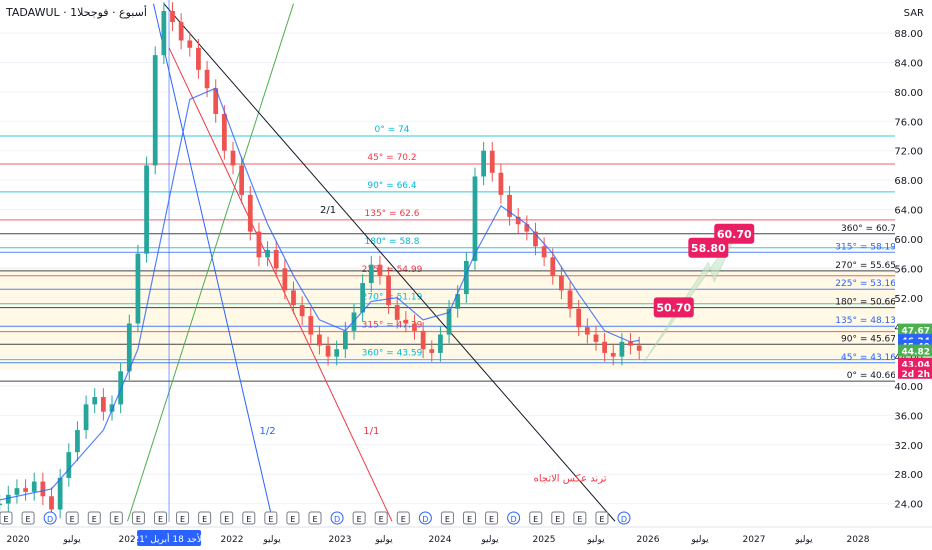 The height and width of the screenshot is (550, 932). Describe the element at coordinates (916, 353) in the screenshot. I see `price-badge-text: 44.82` at that location.